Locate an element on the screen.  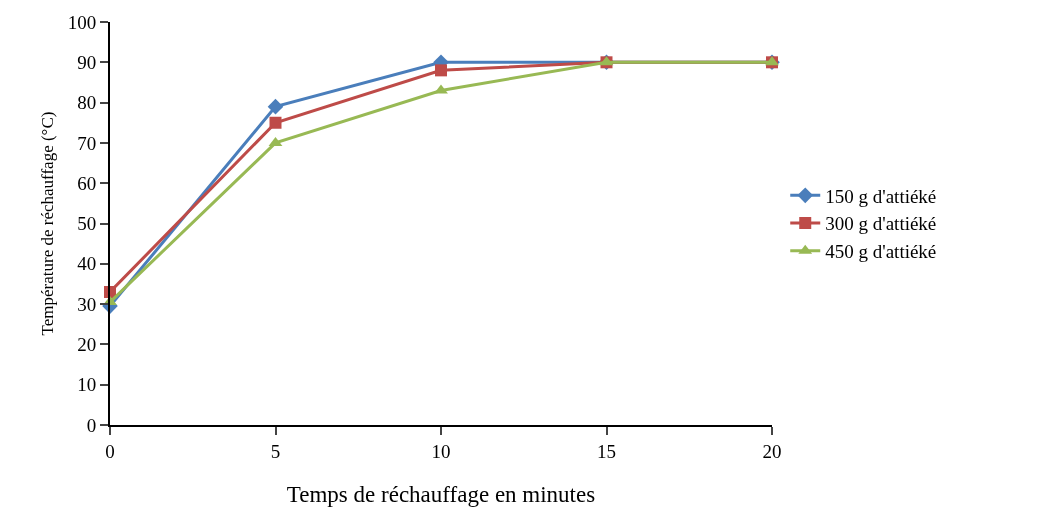
x-axis-title: Temps de réchauffage en minutes is located at coordinates (441, 494).